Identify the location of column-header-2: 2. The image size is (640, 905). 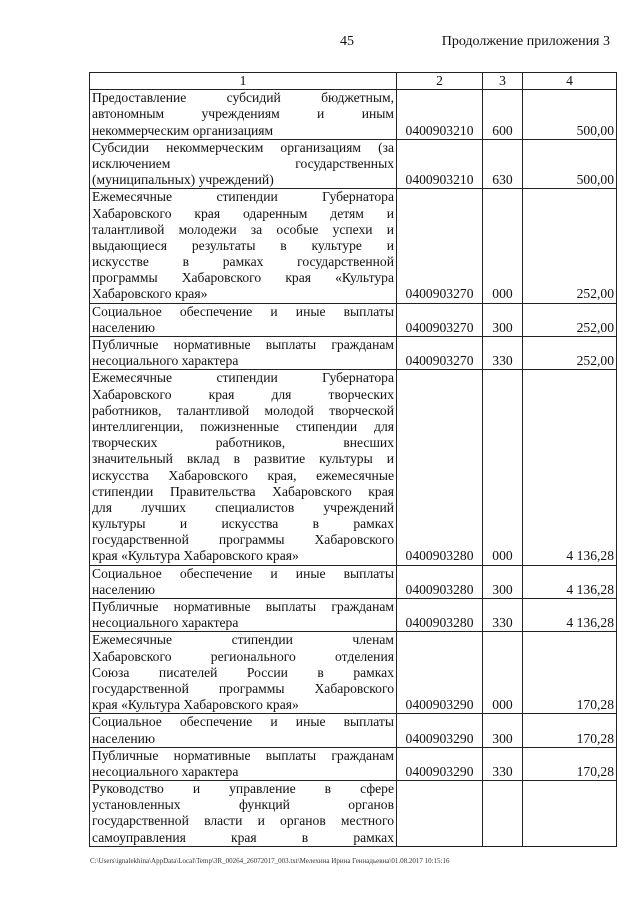
(439, 81).